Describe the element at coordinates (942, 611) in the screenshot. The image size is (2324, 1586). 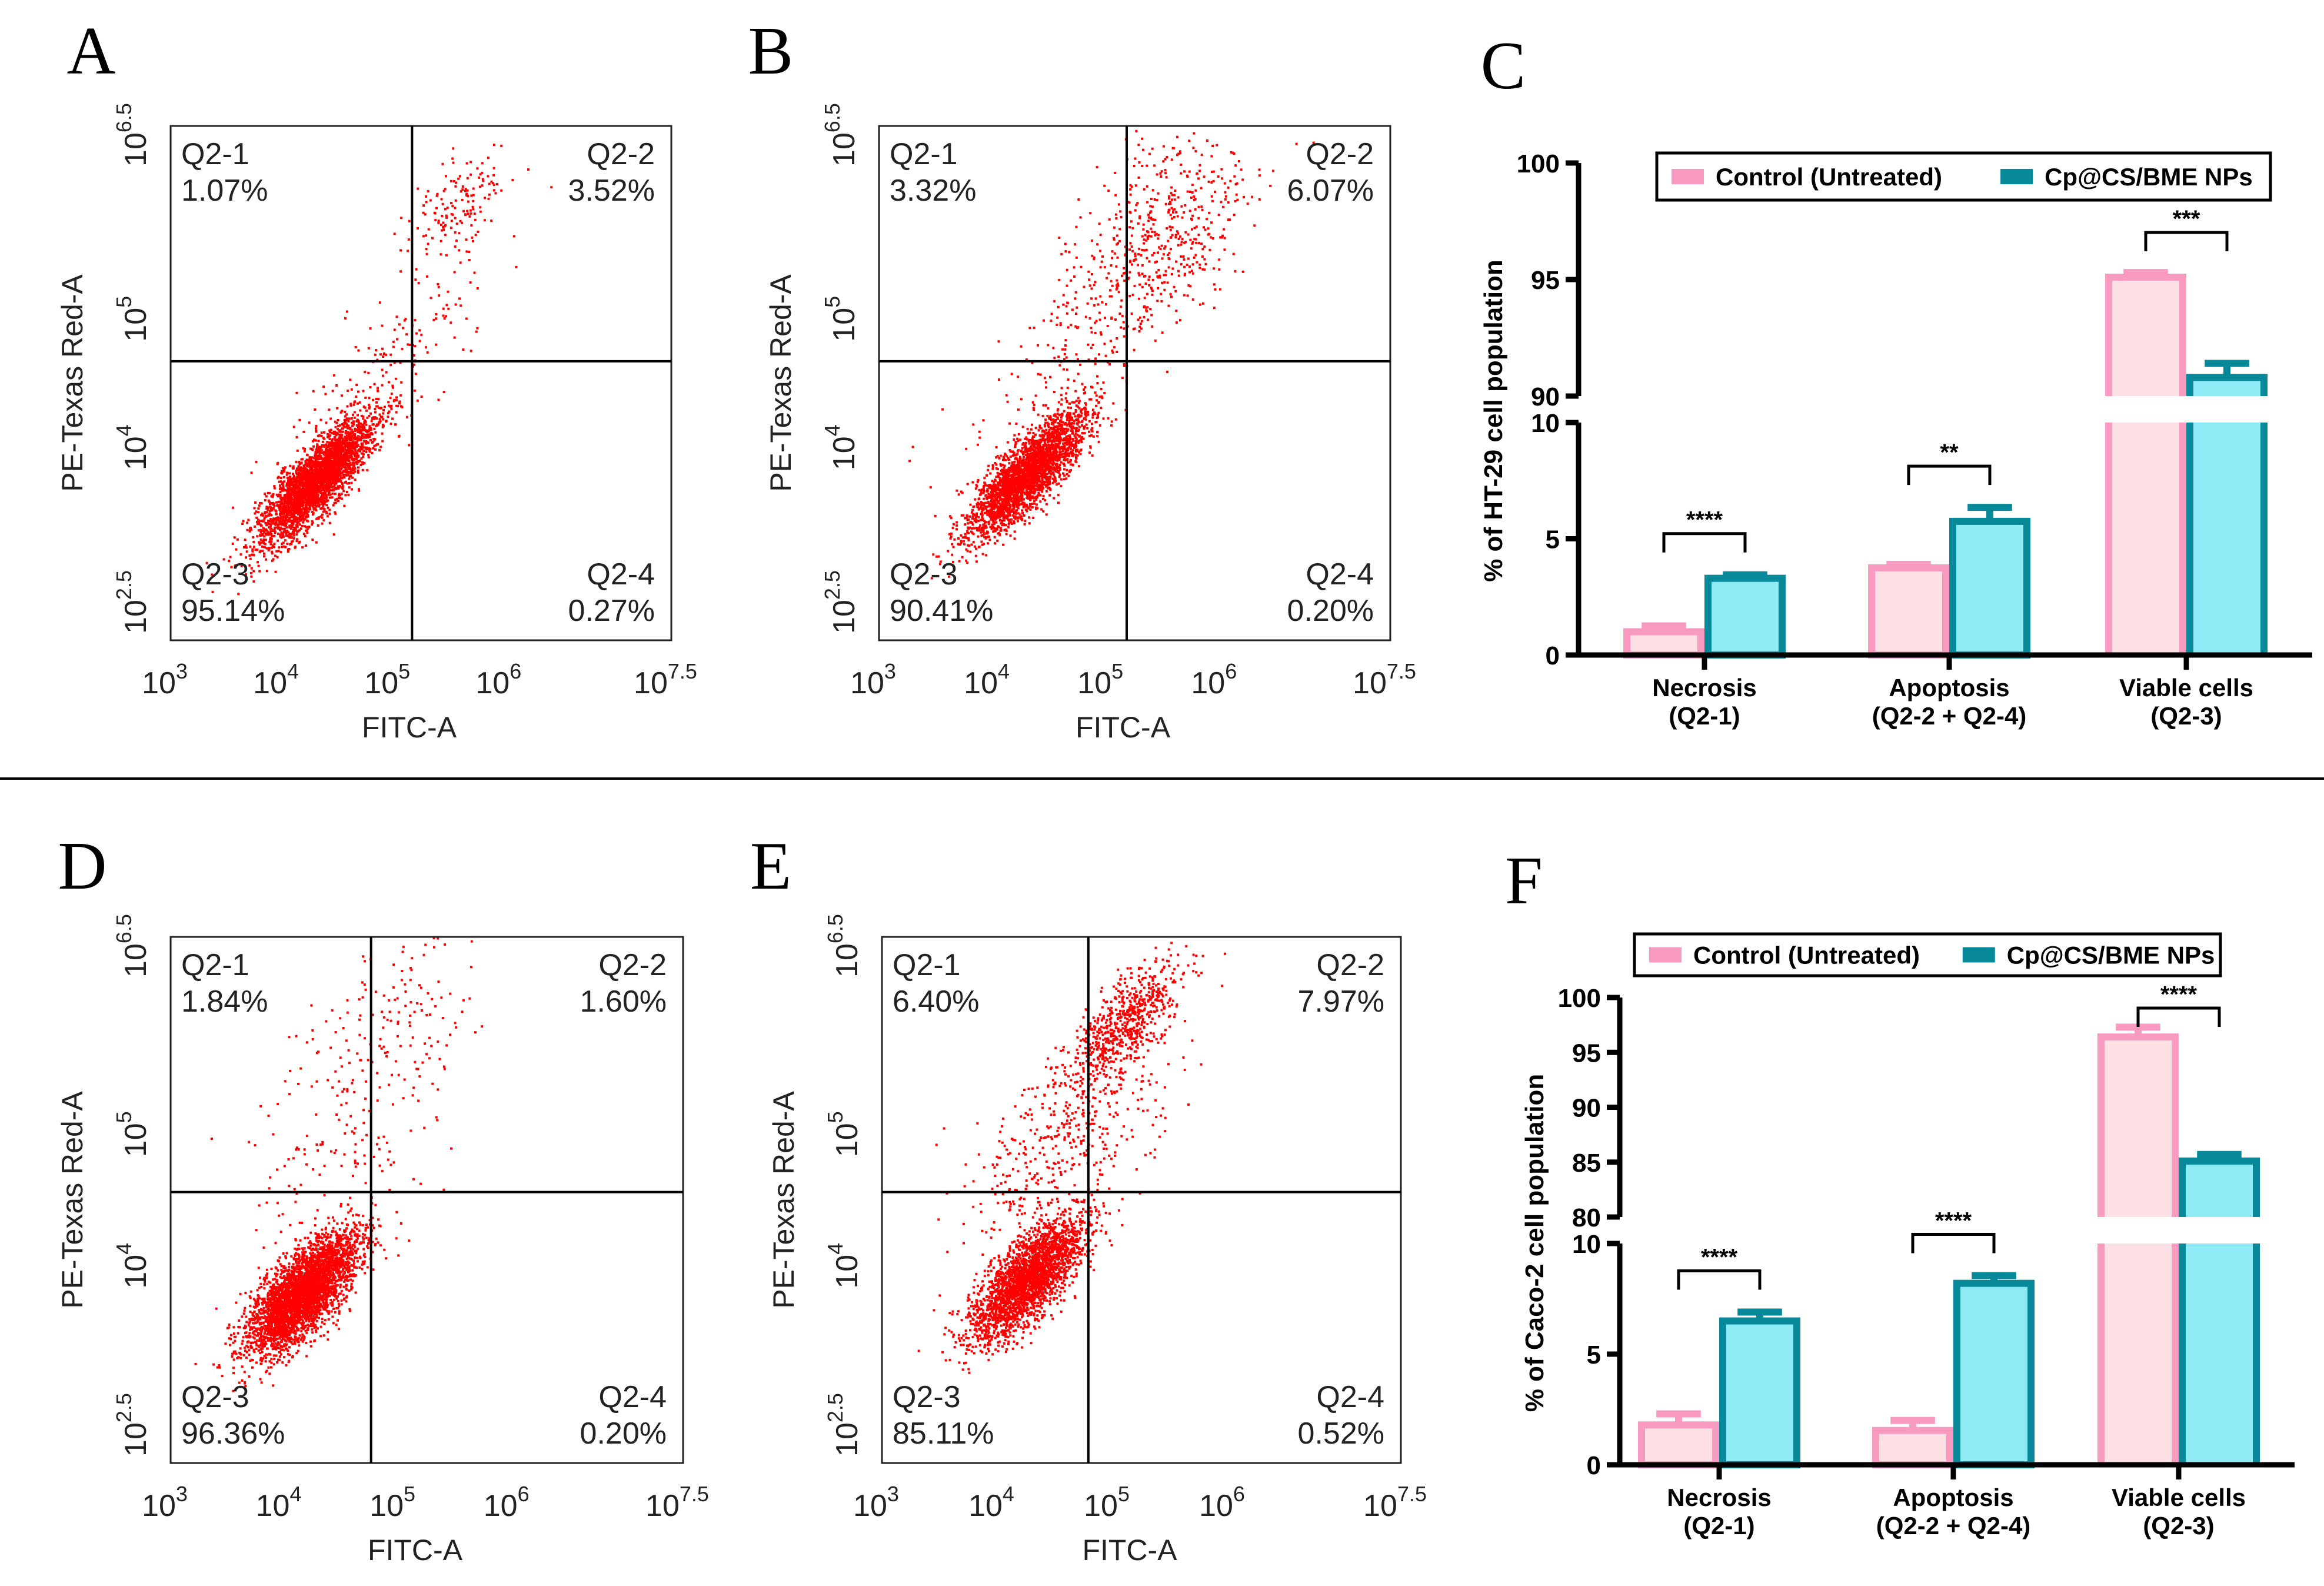
I see `quadrant-percent: 90.41%` at that location.